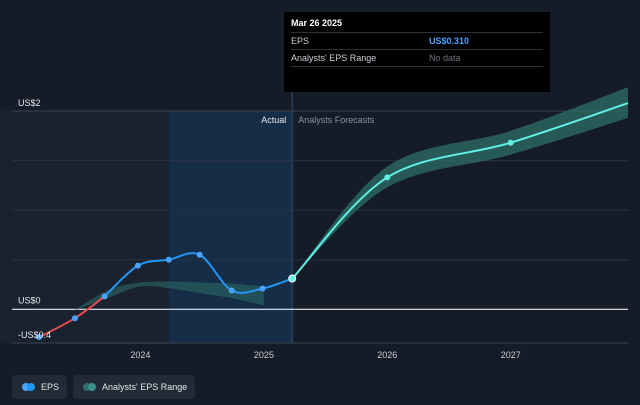 The width and height of the screenshot is (640, 405). I want to click on tooltip-range-value: No data, so click(445, 58).